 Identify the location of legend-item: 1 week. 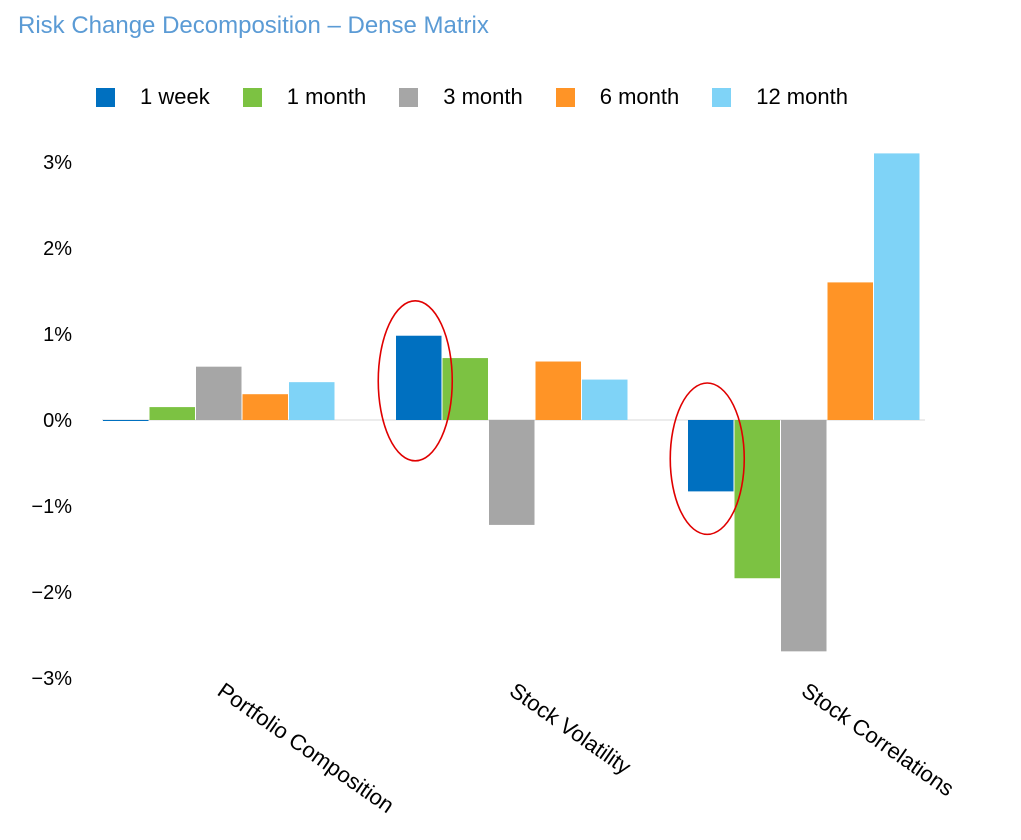
(153, 97).